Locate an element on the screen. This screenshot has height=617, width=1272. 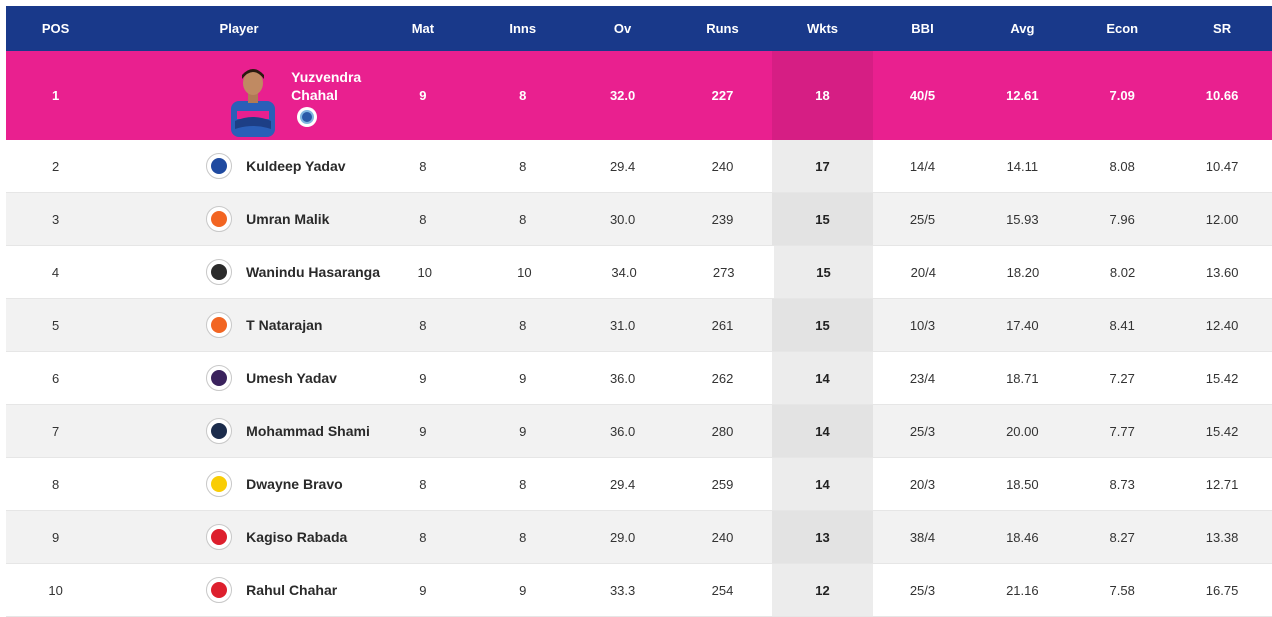
row-bbi: 20/3 is located at coordinates (922, 484).